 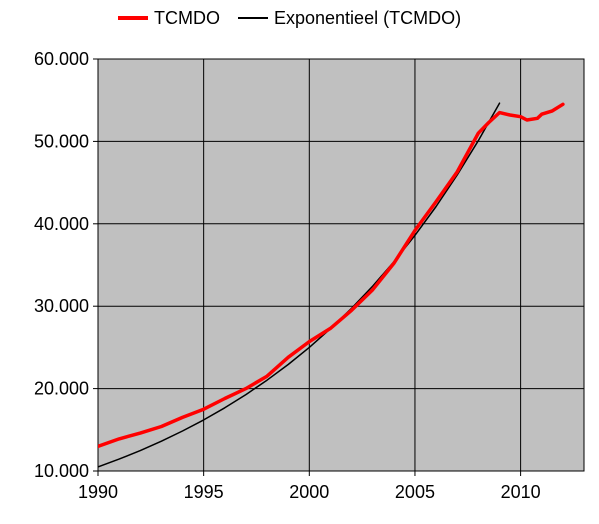 I want to click on legend-label-tcmdo: TCMDO, so click(x=187, y=17).